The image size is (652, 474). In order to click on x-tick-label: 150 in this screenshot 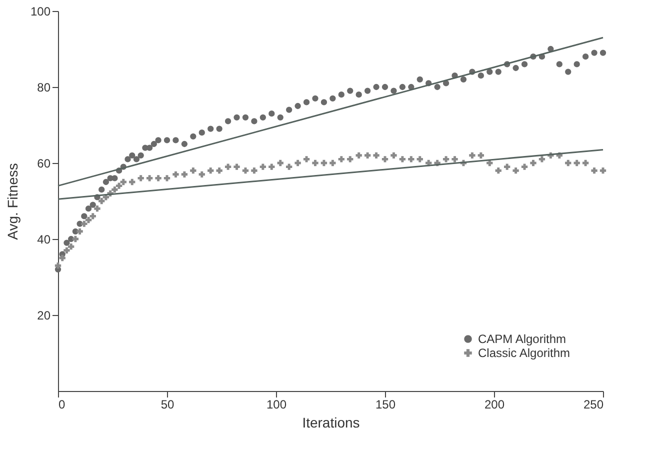, I will do `click(385, 405)`.